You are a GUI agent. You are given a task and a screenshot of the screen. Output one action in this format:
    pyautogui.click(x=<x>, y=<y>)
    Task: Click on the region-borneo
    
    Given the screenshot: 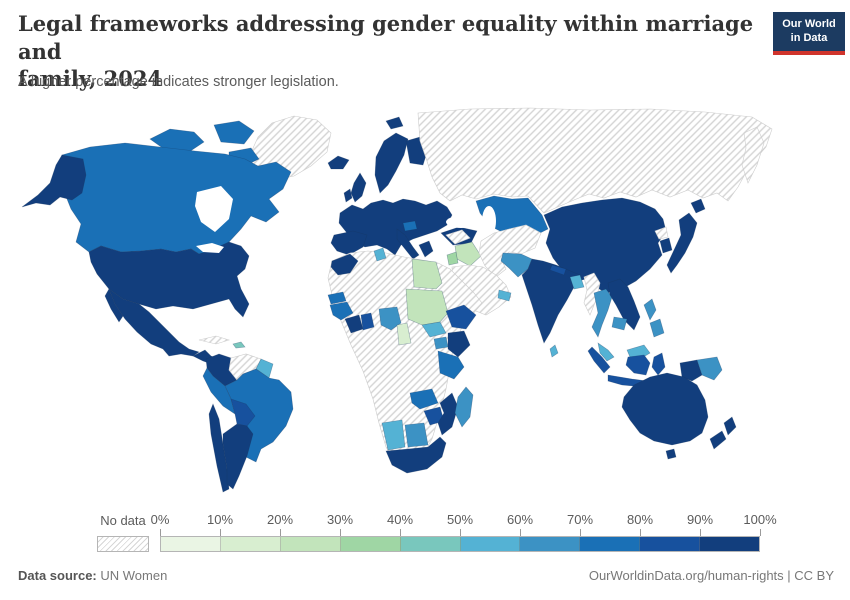 What is the action you would take?
    pyautogui.click(x=638, y=365)
    